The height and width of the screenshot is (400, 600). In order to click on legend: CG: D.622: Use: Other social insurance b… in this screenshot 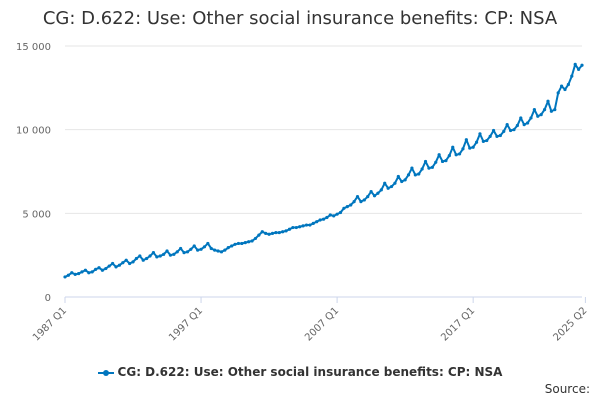, I will do `click(300, 372)`.